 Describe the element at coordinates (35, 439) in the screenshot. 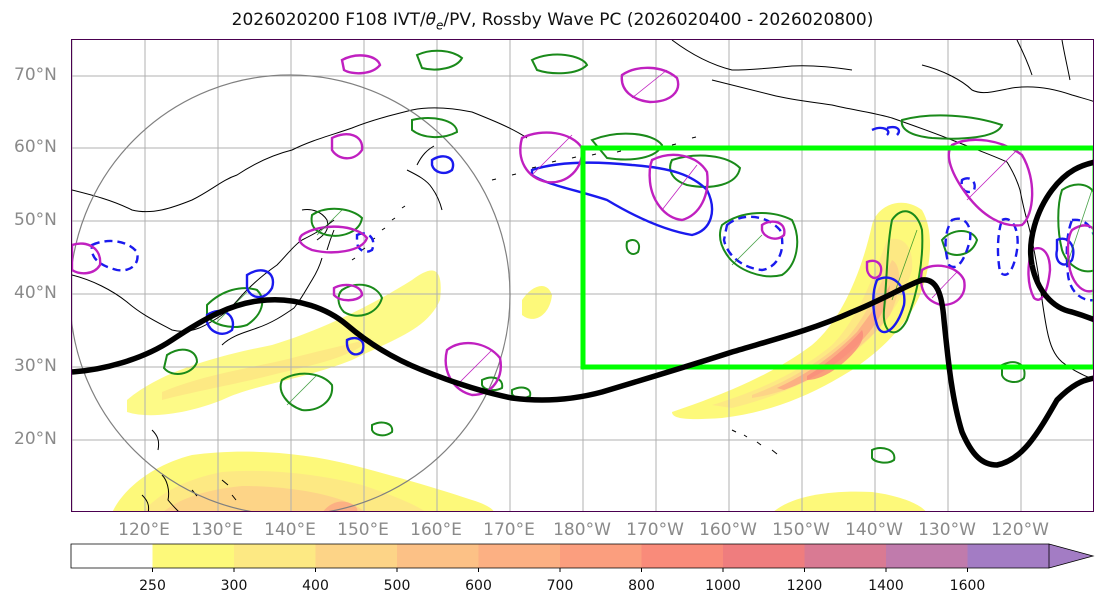

I see `lat-label-20: 20°N` at that location.